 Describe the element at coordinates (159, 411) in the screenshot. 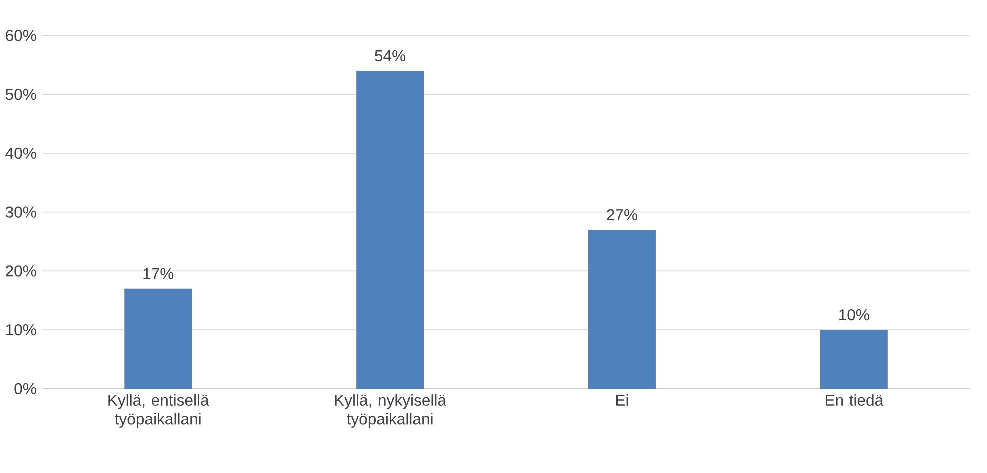

I see `x-tick-label: Kyllä, entisellä työpaikallani` at that location.